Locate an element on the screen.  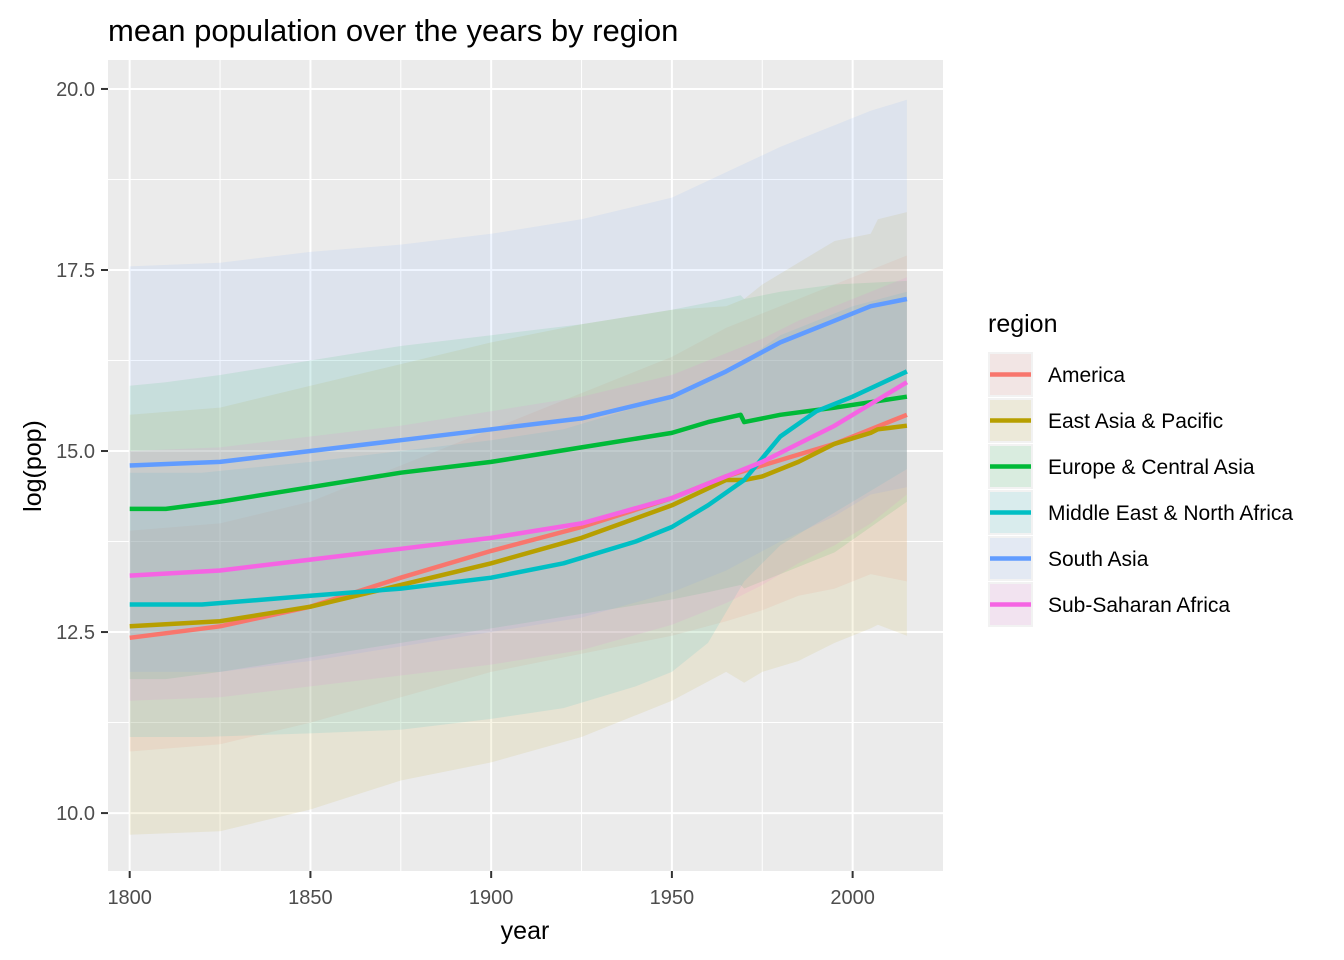
legend-title: region is located at coordinates (1023, 324).